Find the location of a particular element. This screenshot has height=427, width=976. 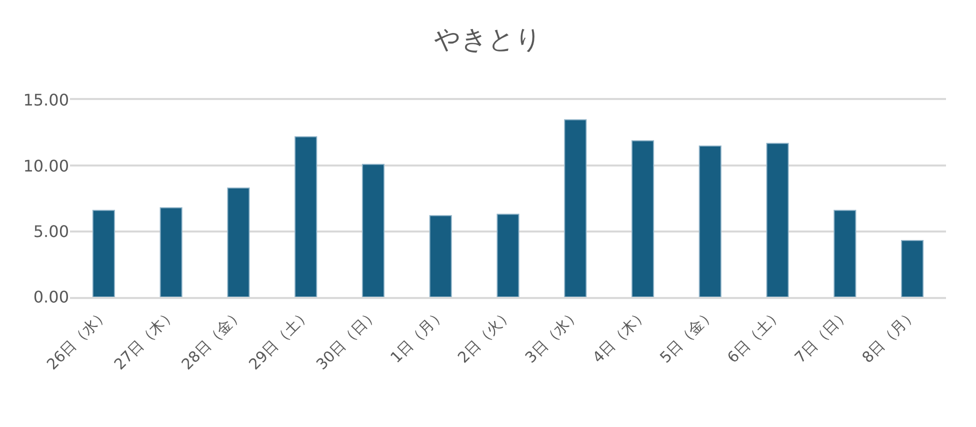

chart-title: やきとり is located at coordinates (488, 40).